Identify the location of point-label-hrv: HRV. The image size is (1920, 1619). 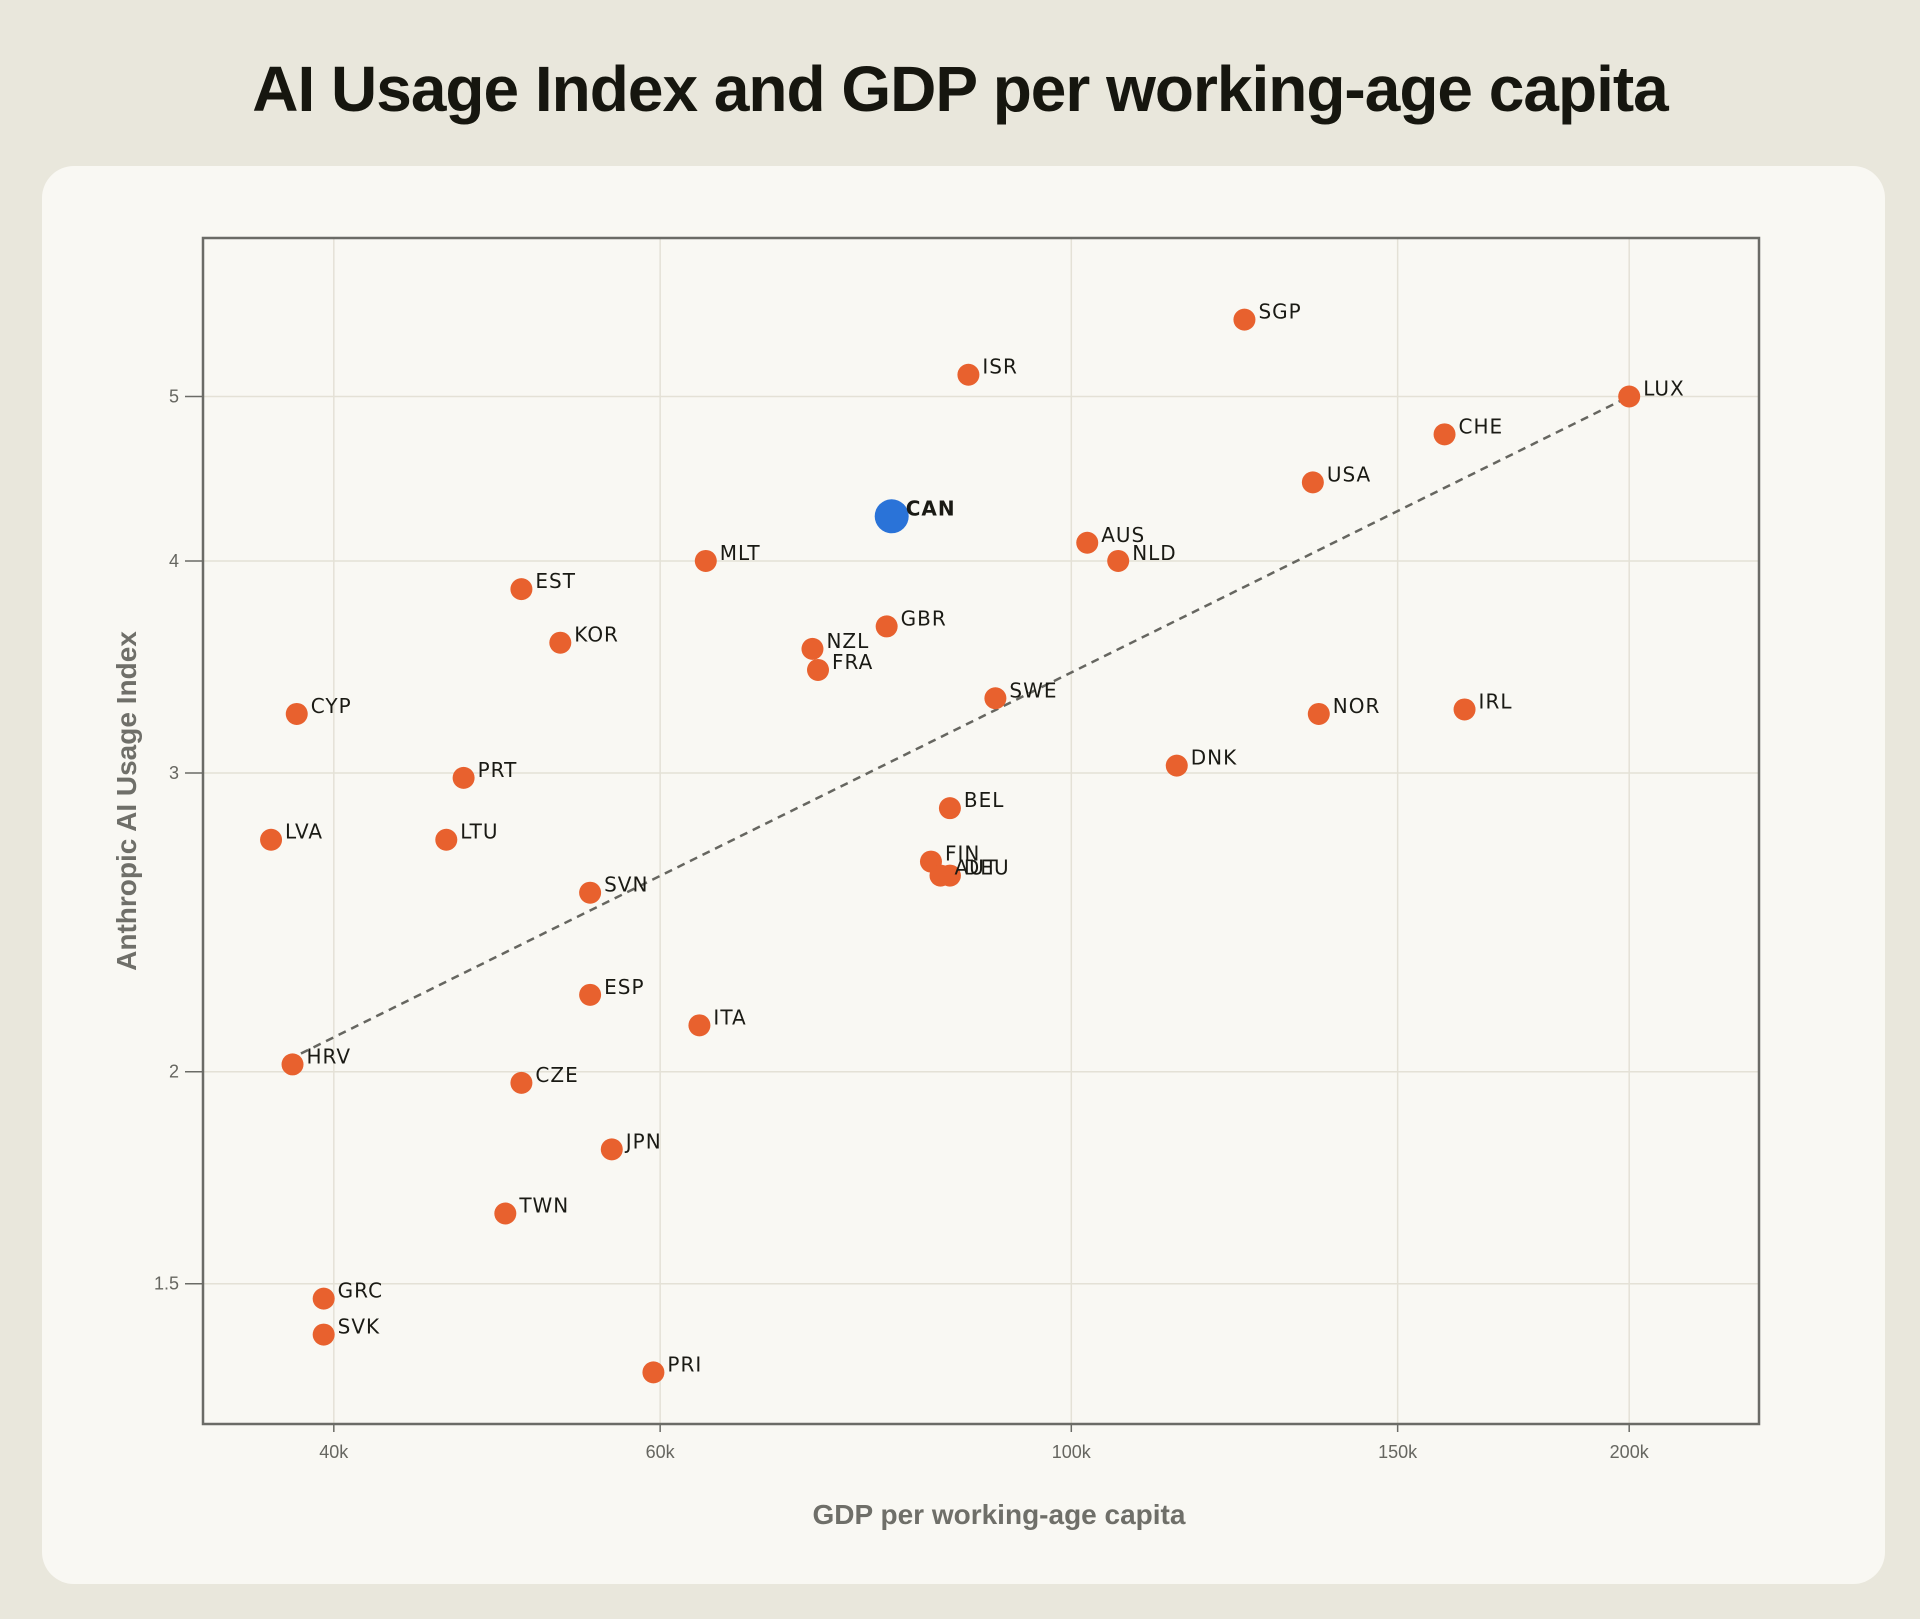
(329, 1056).